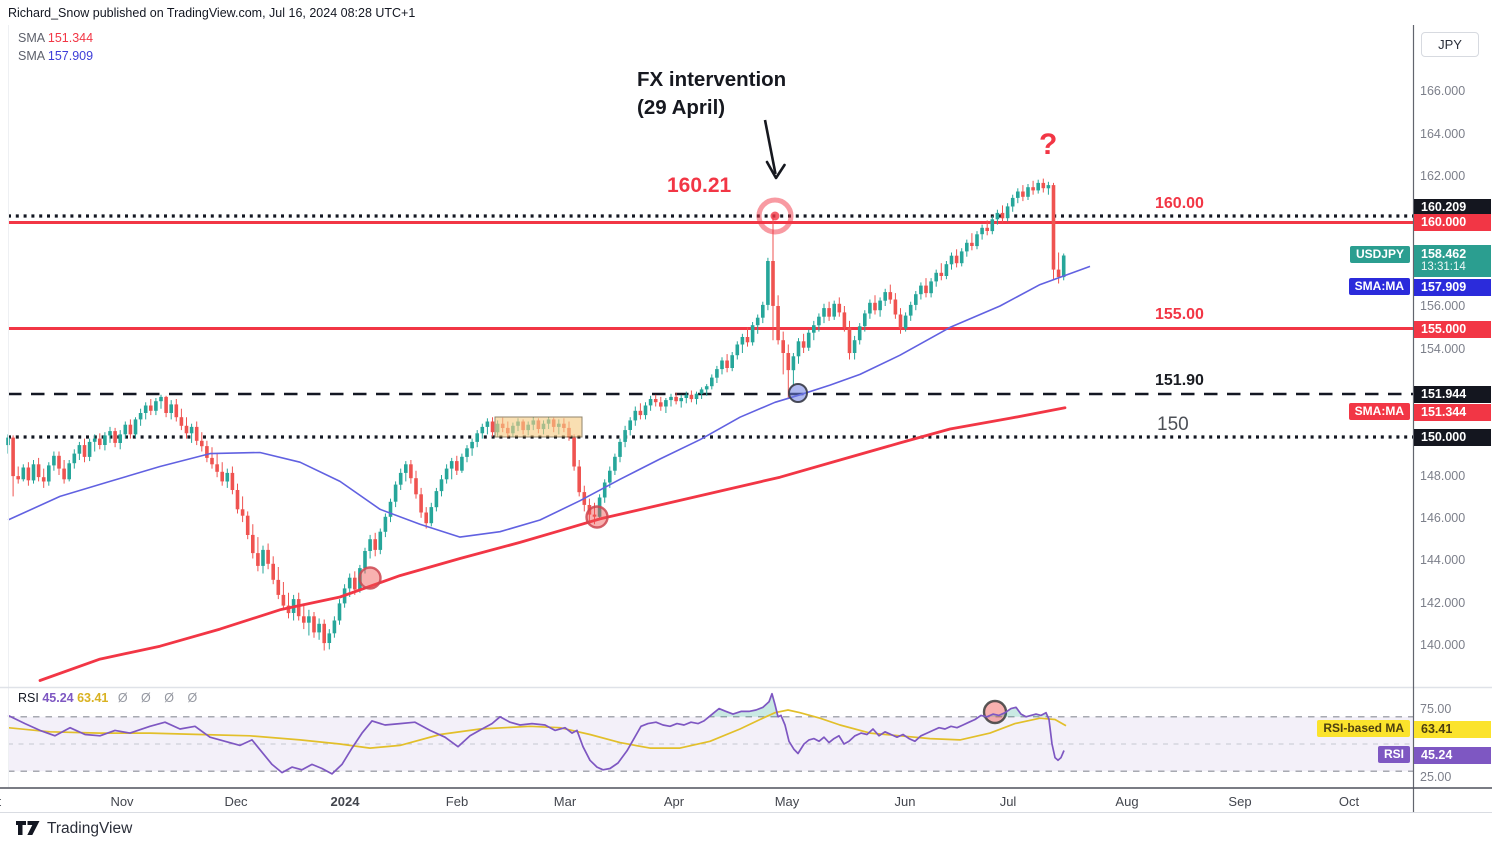  What do you see at coordinates (1452, 329) in the screenshot?
I see `price-badge-155.000: 155.000` at bounding box center [1452, 329].